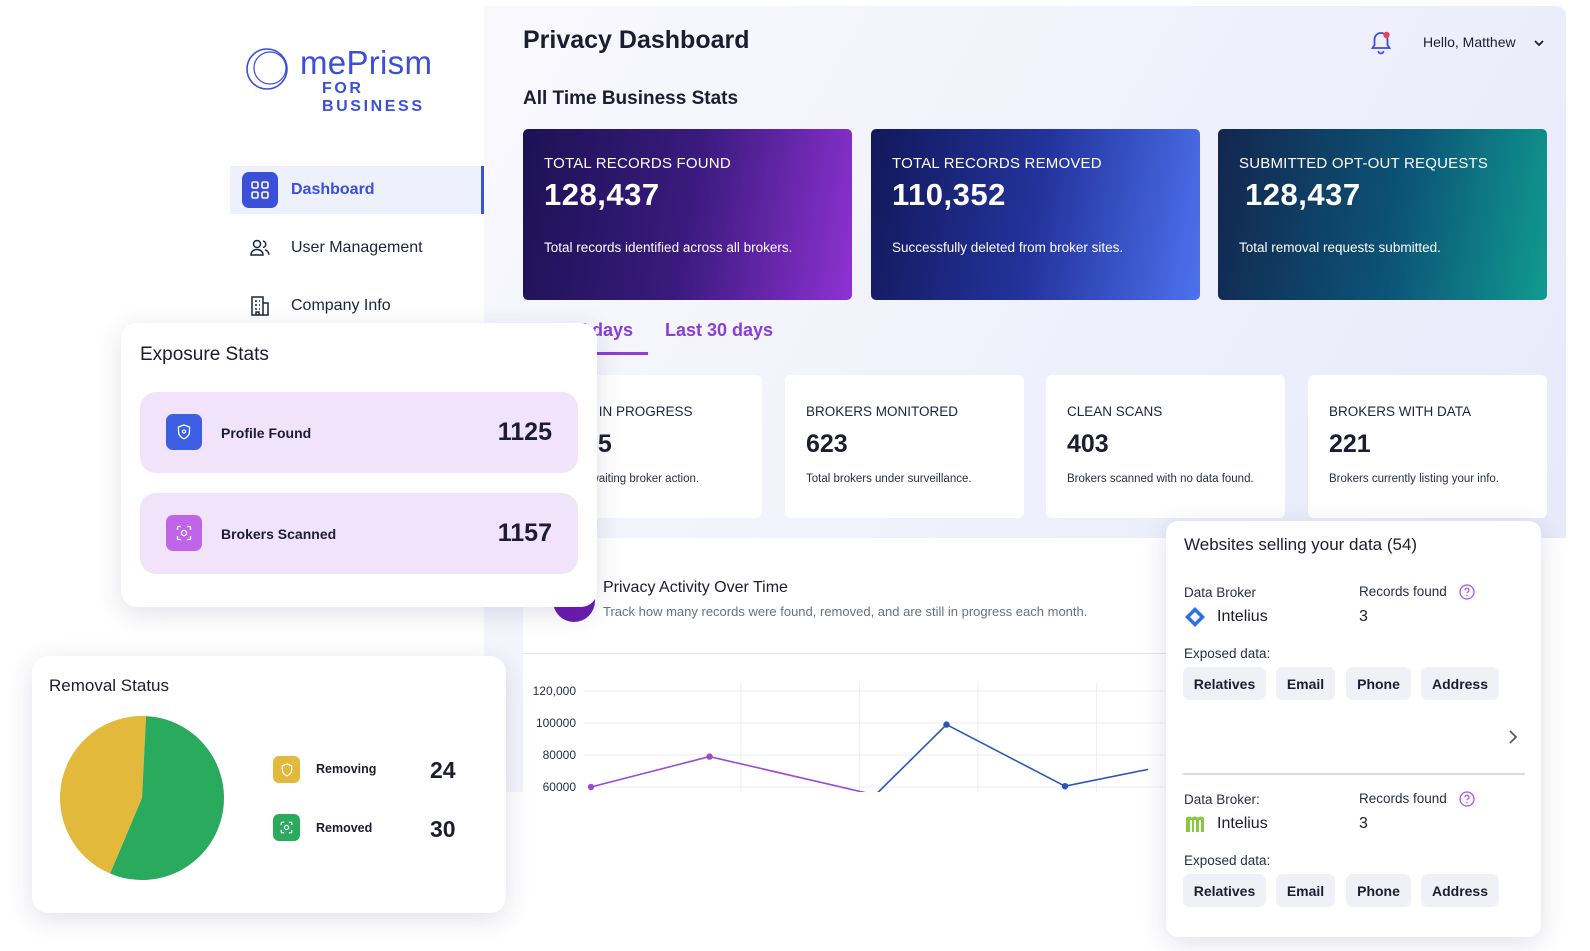 This screenshot has height=951, width=1590. I want to click on sidebar-item-company-info: Company Info, so click(357, 306).